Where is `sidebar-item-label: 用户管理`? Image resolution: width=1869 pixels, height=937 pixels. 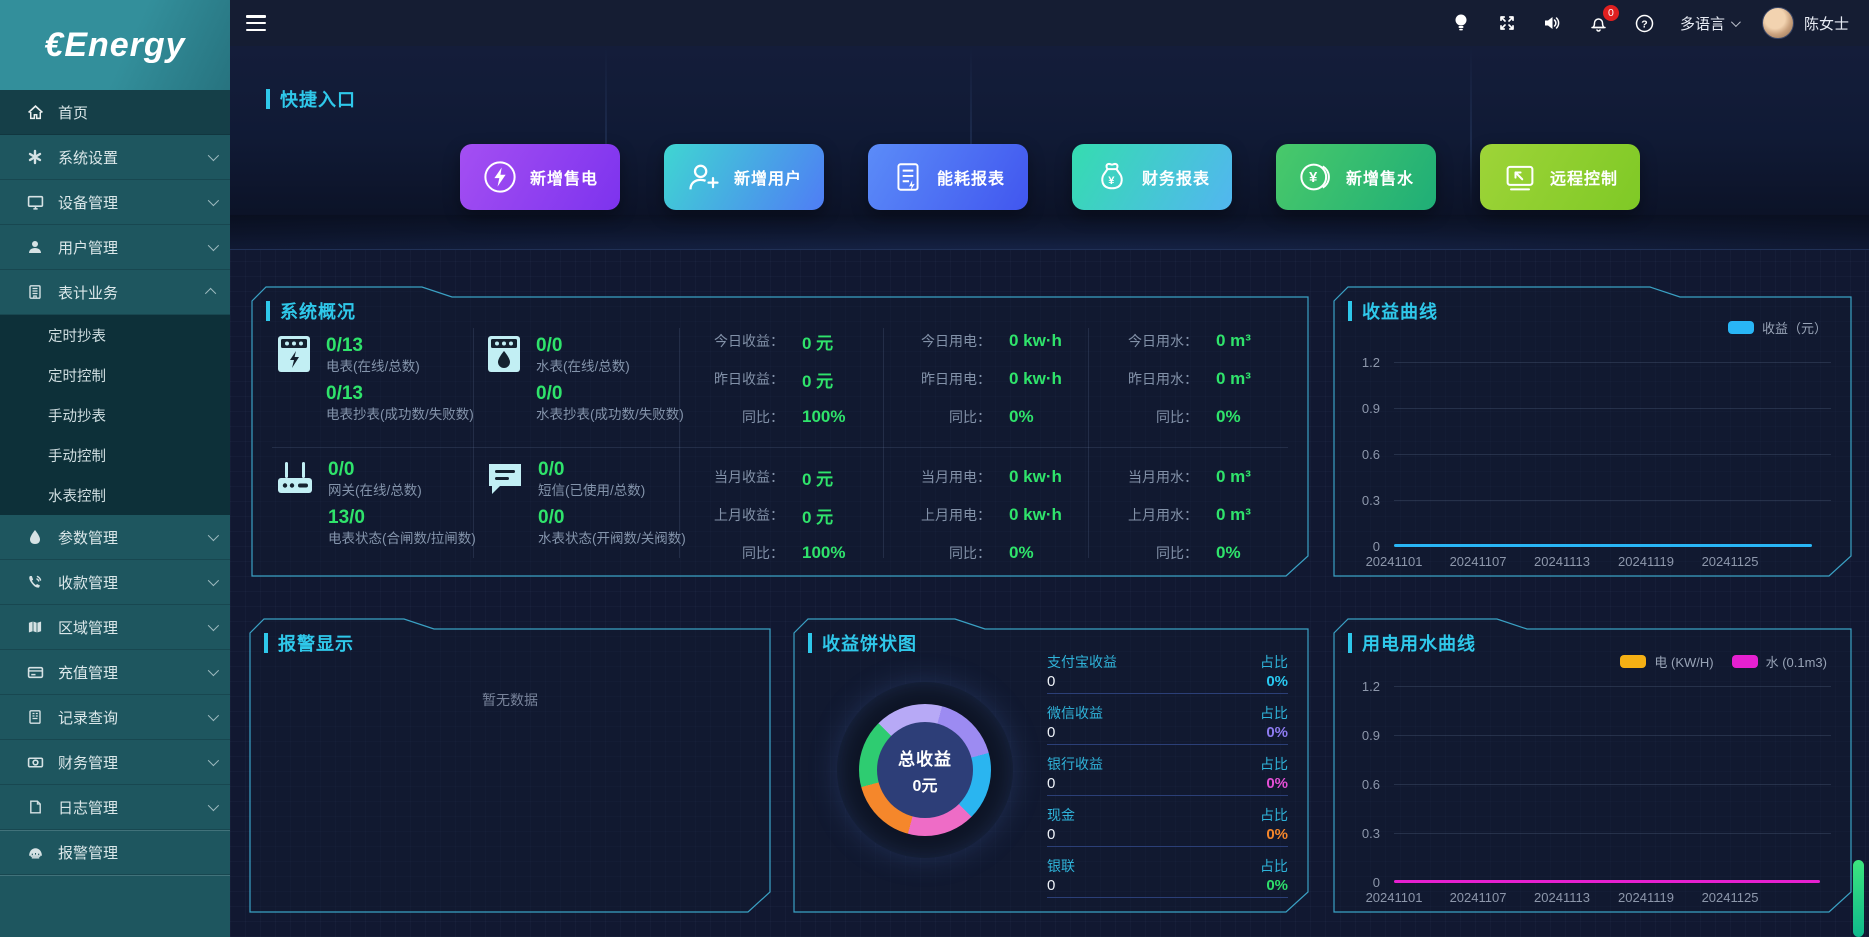 sidebar-item-label: 用户管理 is located at coordinates (88, 248).